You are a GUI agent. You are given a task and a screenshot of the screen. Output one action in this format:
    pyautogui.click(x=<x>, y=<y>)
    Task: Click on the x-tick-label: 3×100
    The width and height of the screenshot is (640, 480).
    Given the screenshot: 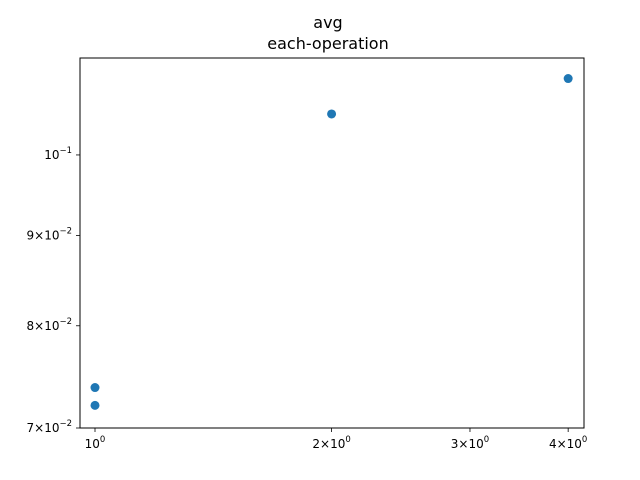 What is the action you would take?
    pyautogui.click(x=470, y=443)
    